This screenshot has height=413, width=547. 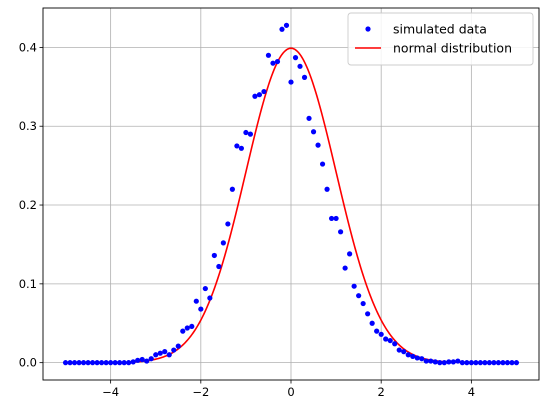 I want to click on y-tick-label: 0.4, so click(x=28, y=47).